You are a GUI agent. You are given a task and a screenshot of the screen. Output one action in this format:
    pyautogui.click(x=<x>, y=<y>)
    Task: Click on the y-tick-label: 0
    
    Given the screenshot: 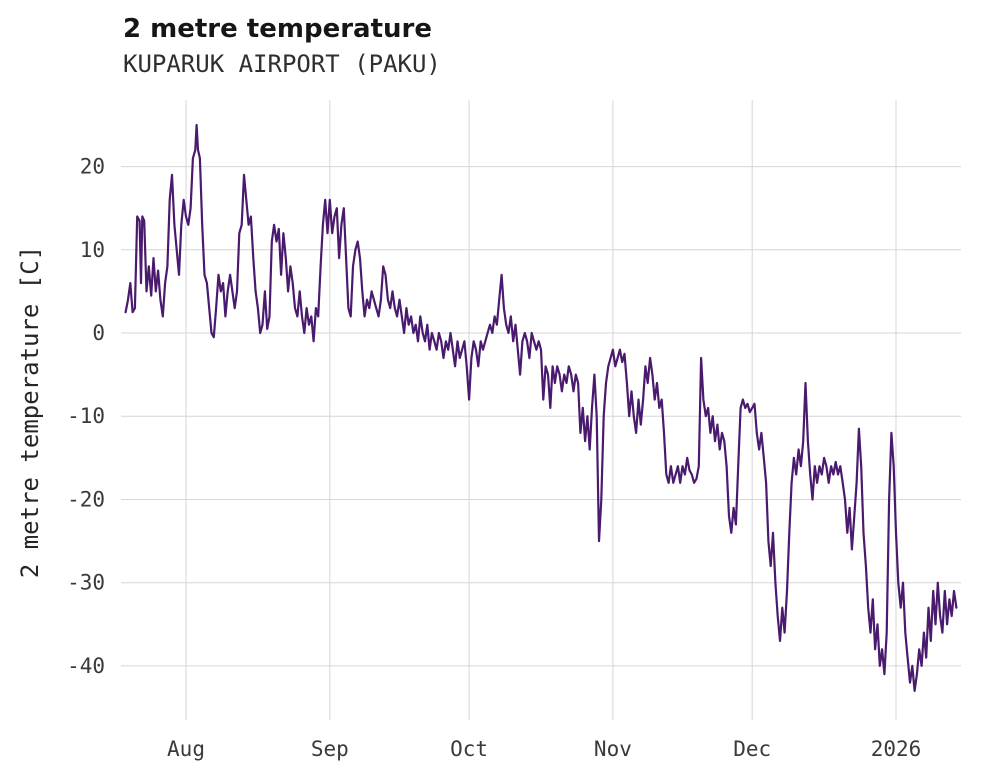 What is the action you would take?
    pyautogui.click(x=98, y=333)
    